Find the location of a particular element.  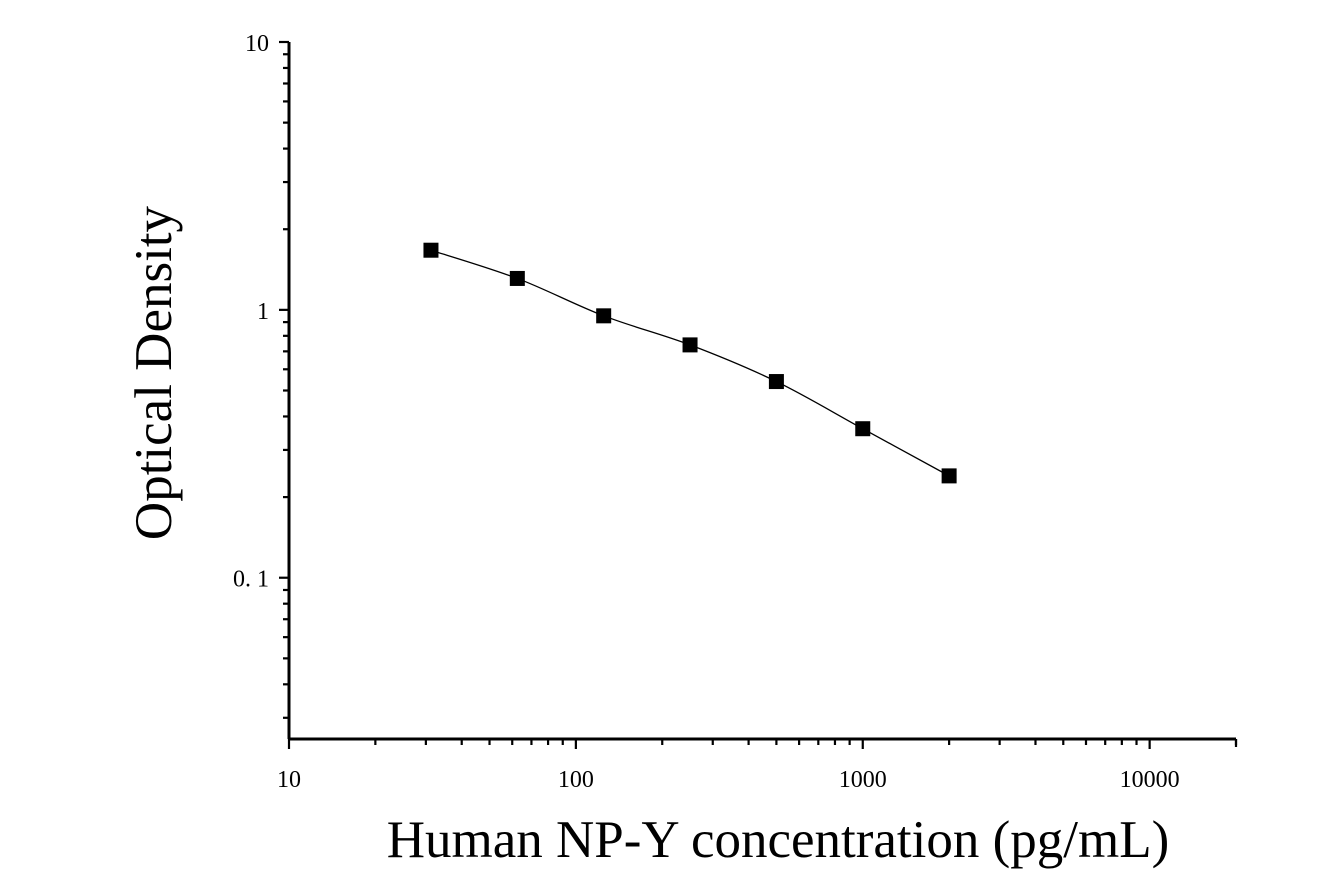

y-tick-label: 1 is located at coordinates (263, 312).